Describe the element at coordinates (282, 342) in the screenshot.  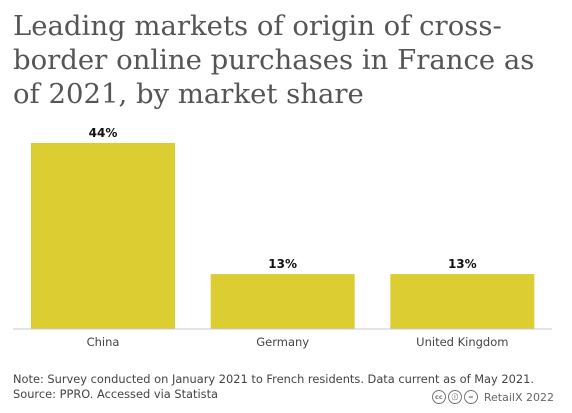
I see `category-label: Germany` at that location.